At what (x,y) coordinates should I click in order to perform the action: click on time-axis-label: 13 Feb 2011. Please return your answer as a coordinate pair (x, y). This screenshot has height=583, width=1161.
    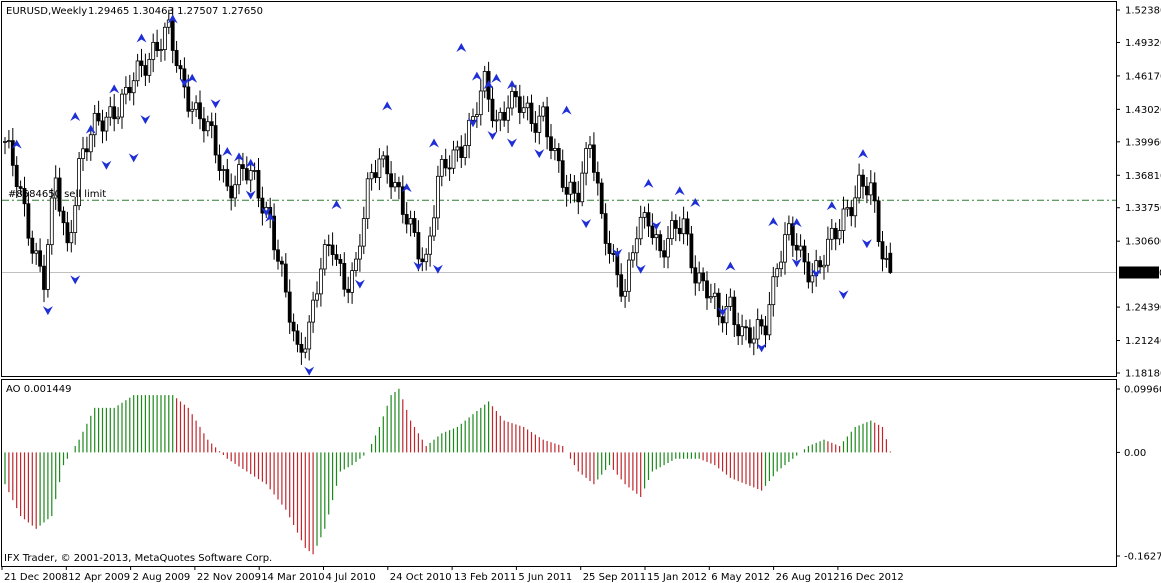
    Looking at the image, I should click on (485, 577).